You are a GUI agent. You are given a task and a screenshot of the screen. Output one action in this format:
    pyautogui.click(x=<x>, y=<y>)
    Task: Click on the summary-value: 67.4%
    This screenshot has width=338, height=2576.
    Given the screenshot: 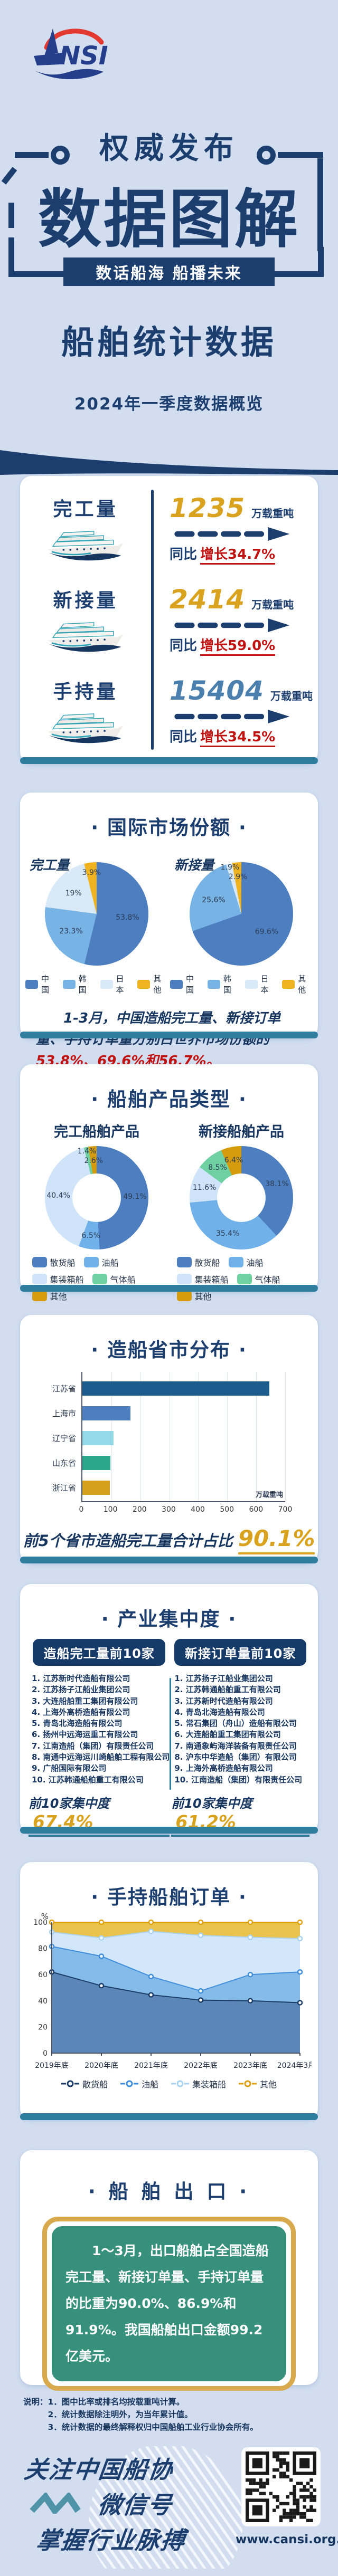 What is the action you would take?
    pyautogui.click(x=63, y=1821)
    